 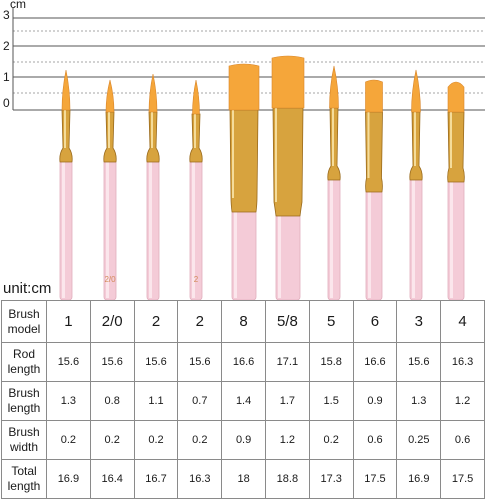 I want to click on spec-cell: 15.8, so click(x=331, y=362).